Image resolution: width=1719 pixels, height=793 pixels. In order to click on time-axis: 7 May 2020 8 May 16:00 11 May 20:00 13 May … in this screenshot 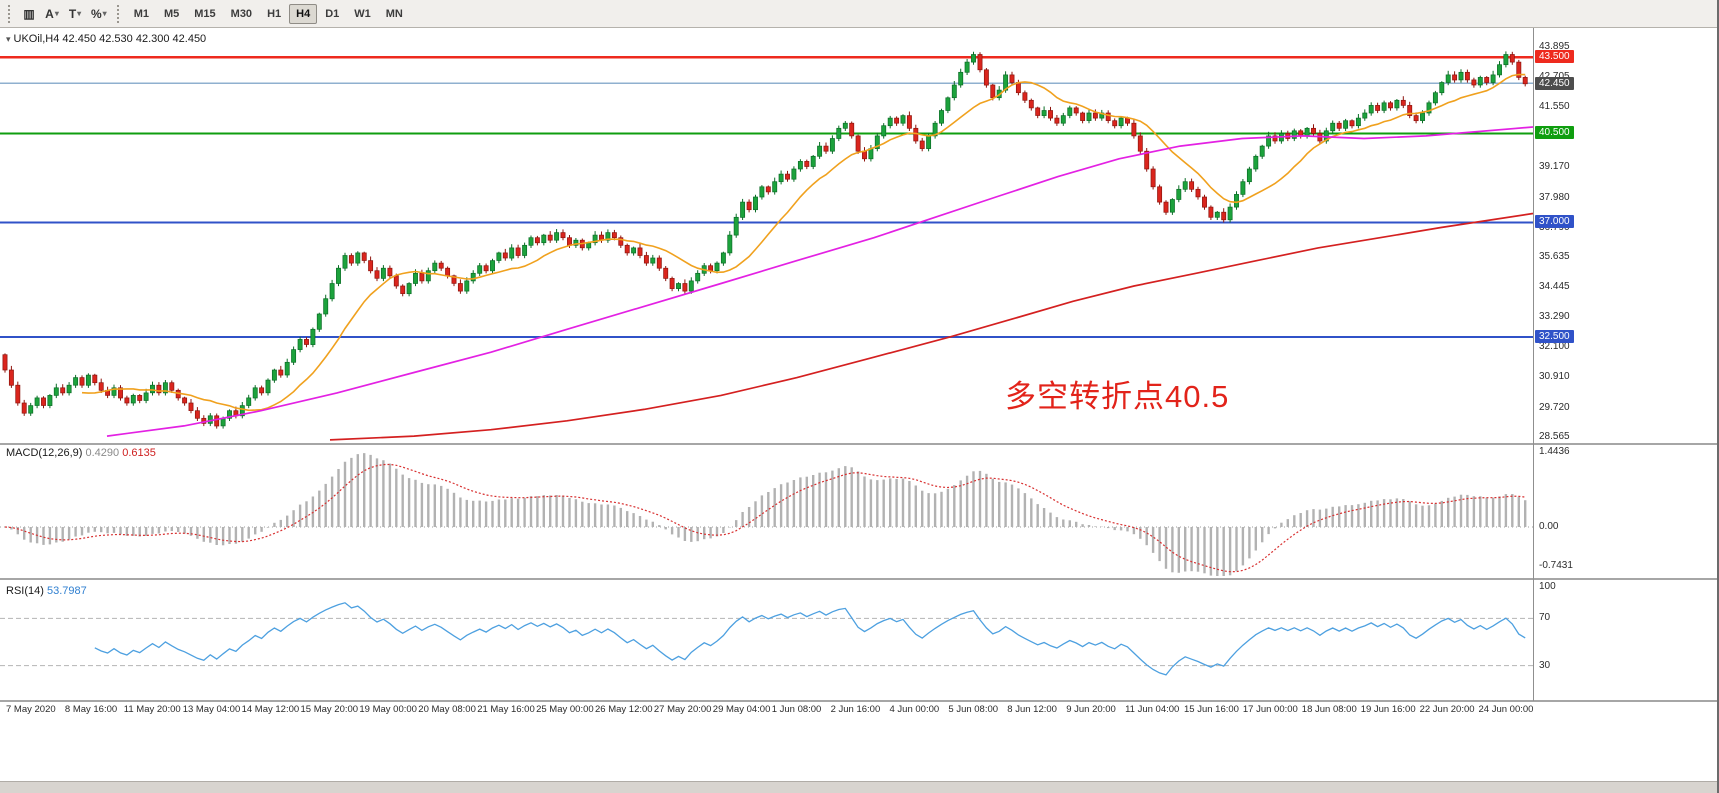, I will do `click(859, 711)`.